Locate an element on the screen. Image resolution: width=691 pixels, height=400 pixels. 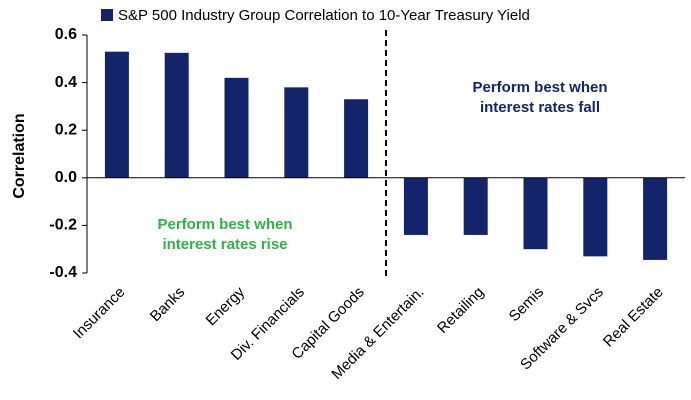
y-tick-label: -0.4 is located at coordinates (63, 272).